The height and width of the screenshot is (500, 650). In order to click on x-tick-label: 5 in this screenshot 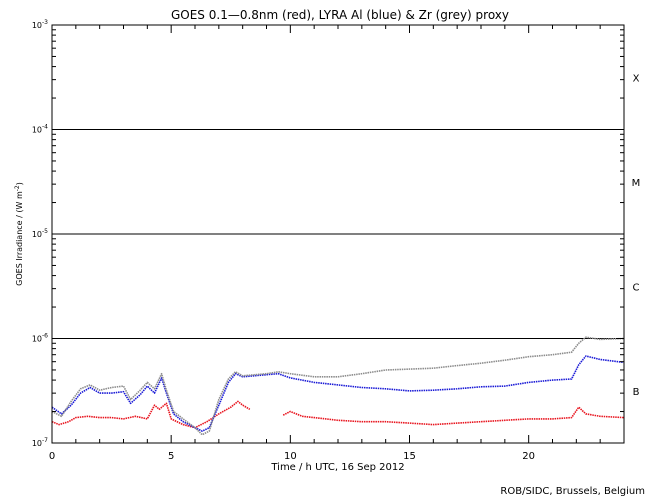, I will do `click(171, 456)`.